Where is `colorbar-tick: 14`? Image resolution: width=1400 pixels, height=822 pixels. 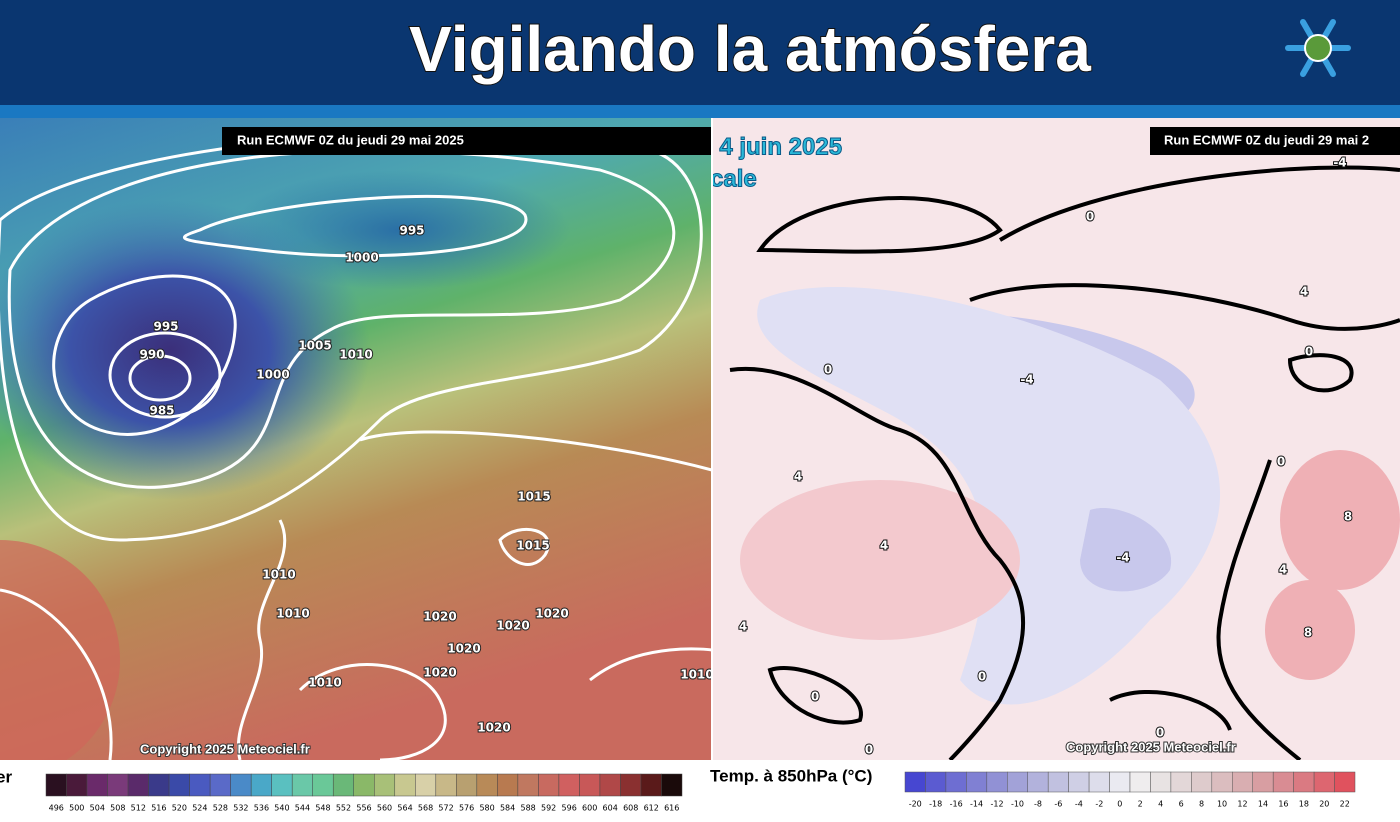
colorbar-tick: 14 is located at coordinates (1263, 804).